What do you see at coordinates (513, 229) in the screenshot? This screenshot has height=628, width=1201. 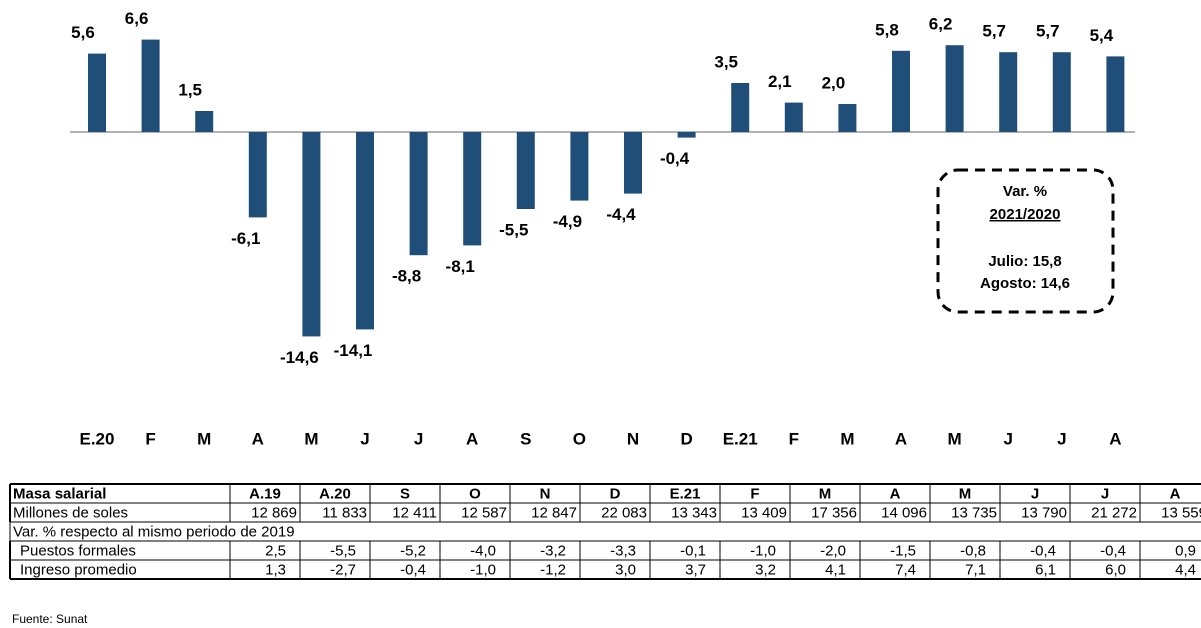 I see `value-label: -5,5` at bounding box center [513, 229].